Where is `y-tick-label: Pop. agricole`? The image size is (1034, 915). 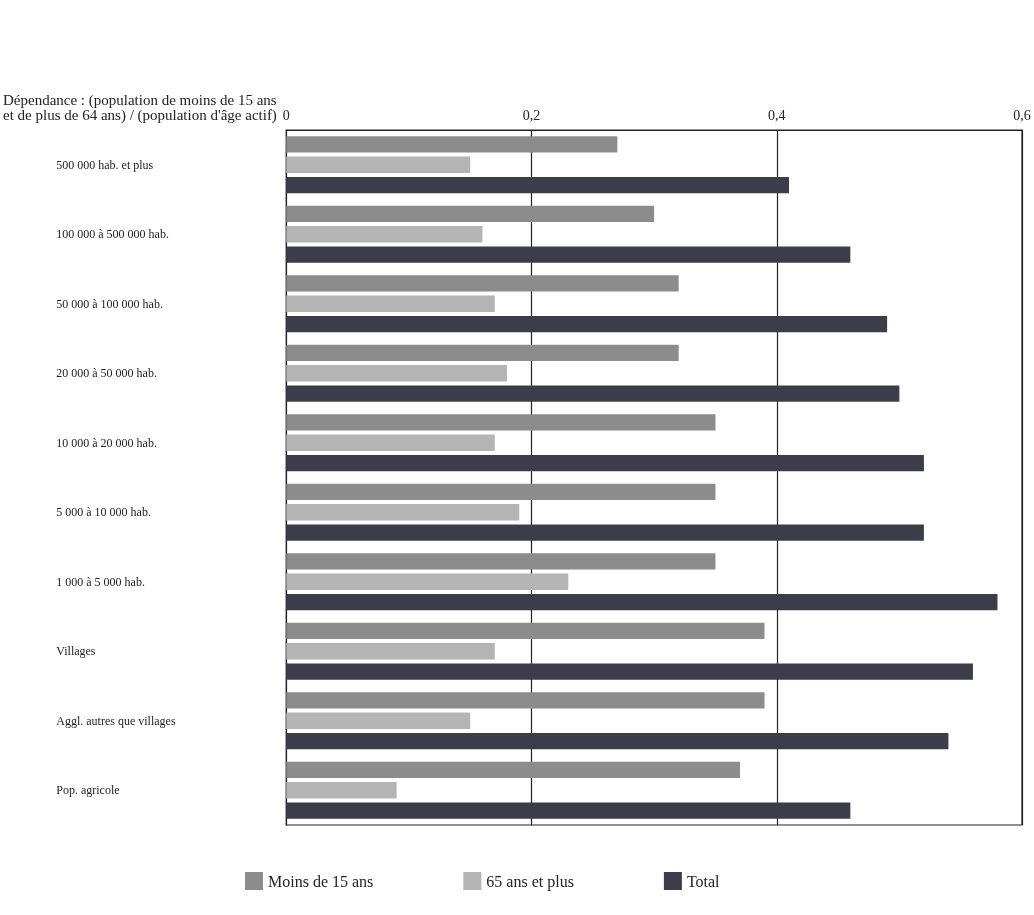
y-tick-label: Pop. agricole is located at coordinates (88, 790).